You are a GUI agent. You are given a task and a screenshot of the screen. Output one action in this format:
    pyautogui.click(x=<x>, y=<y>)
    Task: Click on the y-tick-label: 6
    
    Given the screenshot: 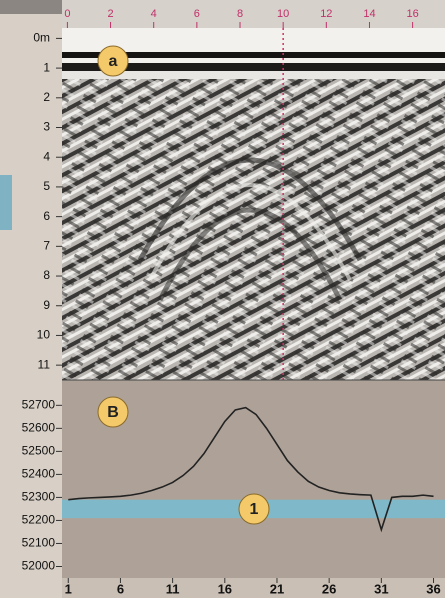 What is the action you would take?
    pyautogui.click(x=46, y=216)
    